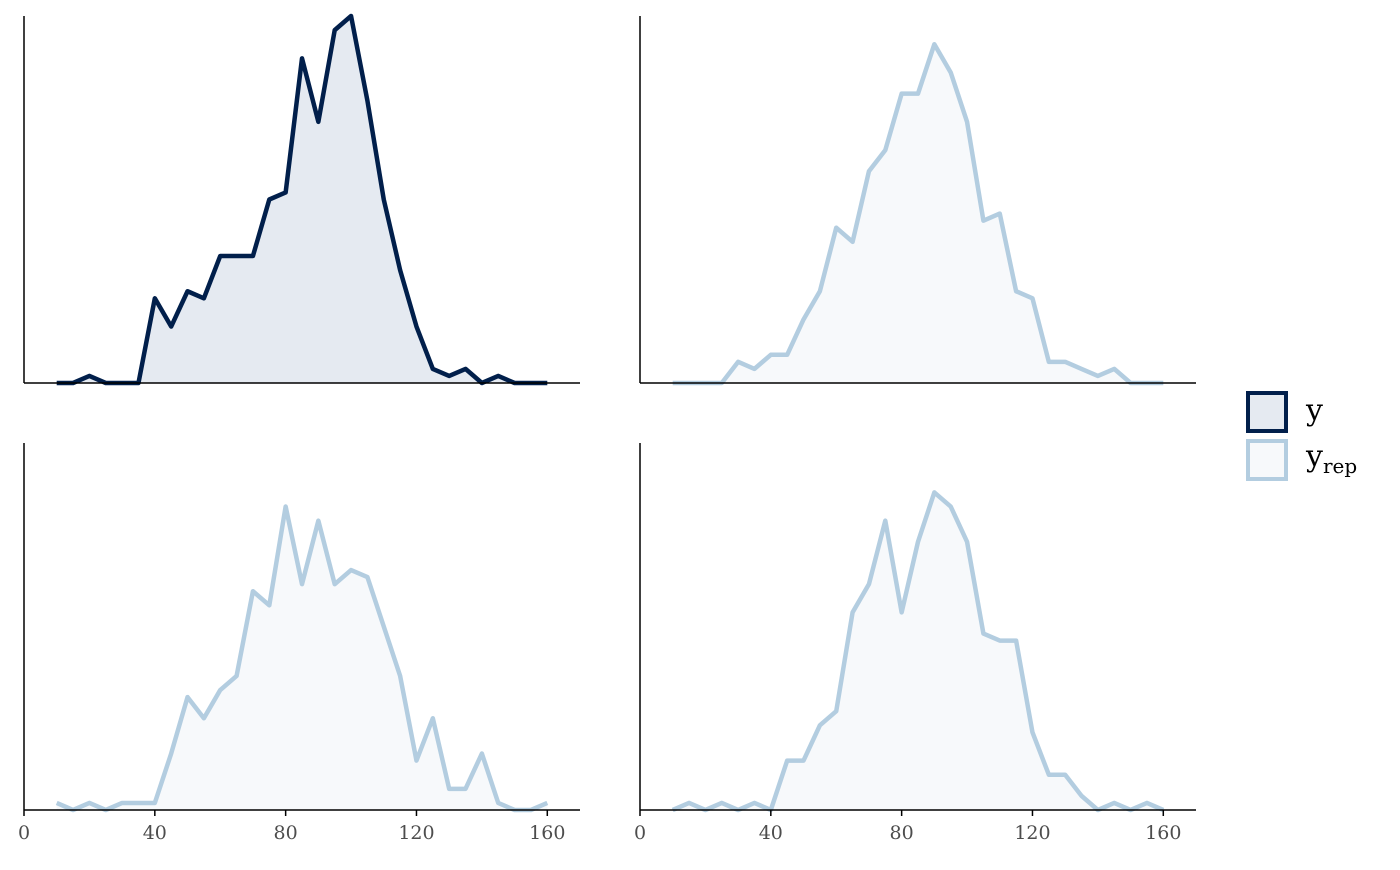 This screenshot has width=1400, height=870. I want to click on legend-label: yrep, so click(1331, 458).